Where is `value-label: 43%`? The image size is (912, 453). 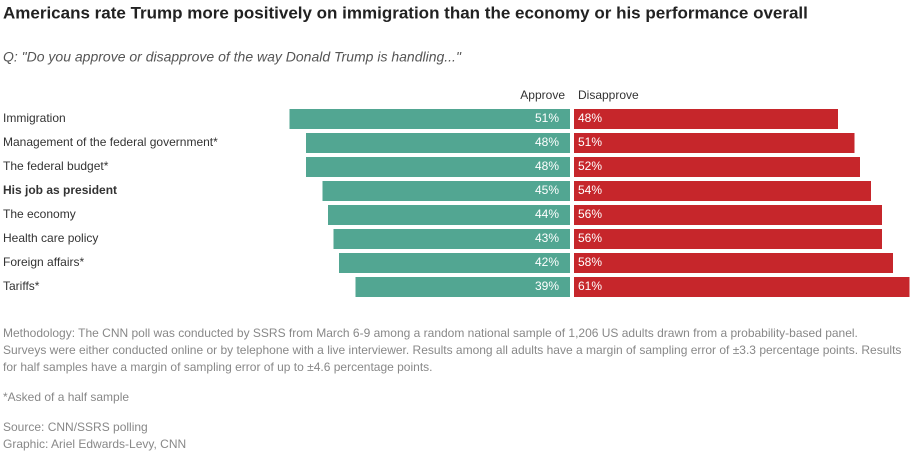
value-label: 43% is located at coordinates (547, 238).